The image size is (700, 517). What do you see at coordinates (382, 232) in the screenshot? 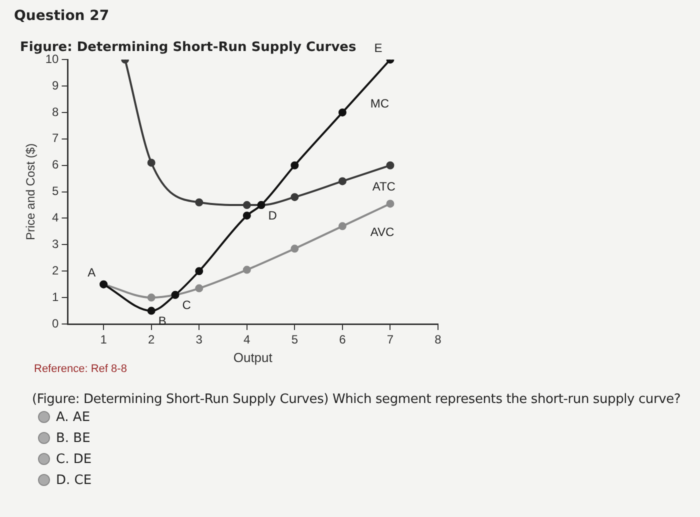
I see `series-label: AVC` at bounding box center [382, 232].